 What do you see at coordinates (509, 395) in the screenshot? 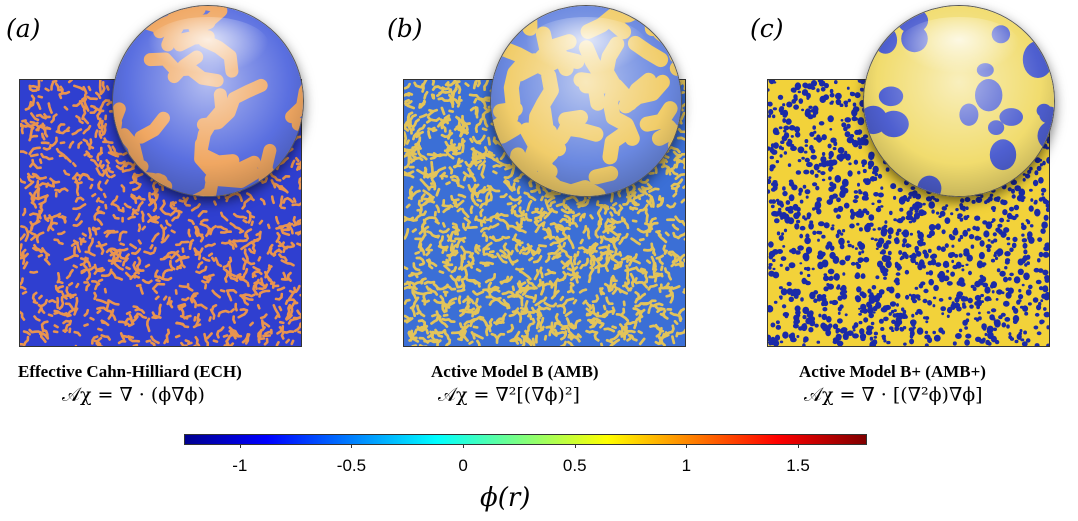
I see `panel-equation: 𝒜χ = ∇²[(∇ϕ)²]` at bounding box center [509, 395].